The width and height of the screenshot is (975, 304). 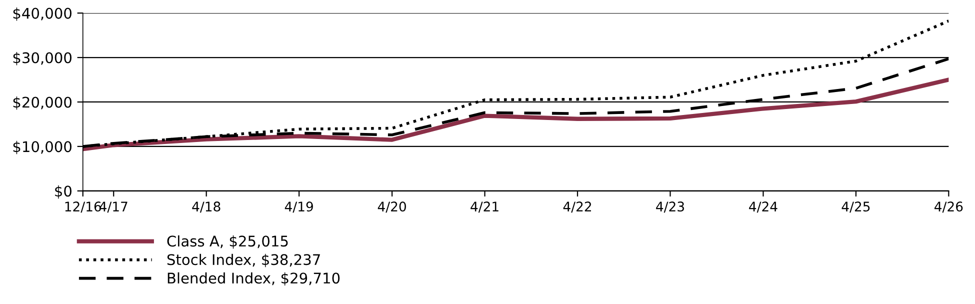 What do you see at coordinates (254, 279) in the screenshot?
I see `legend-label: Blended Index, $29,710` at bounding box center [254, 279].